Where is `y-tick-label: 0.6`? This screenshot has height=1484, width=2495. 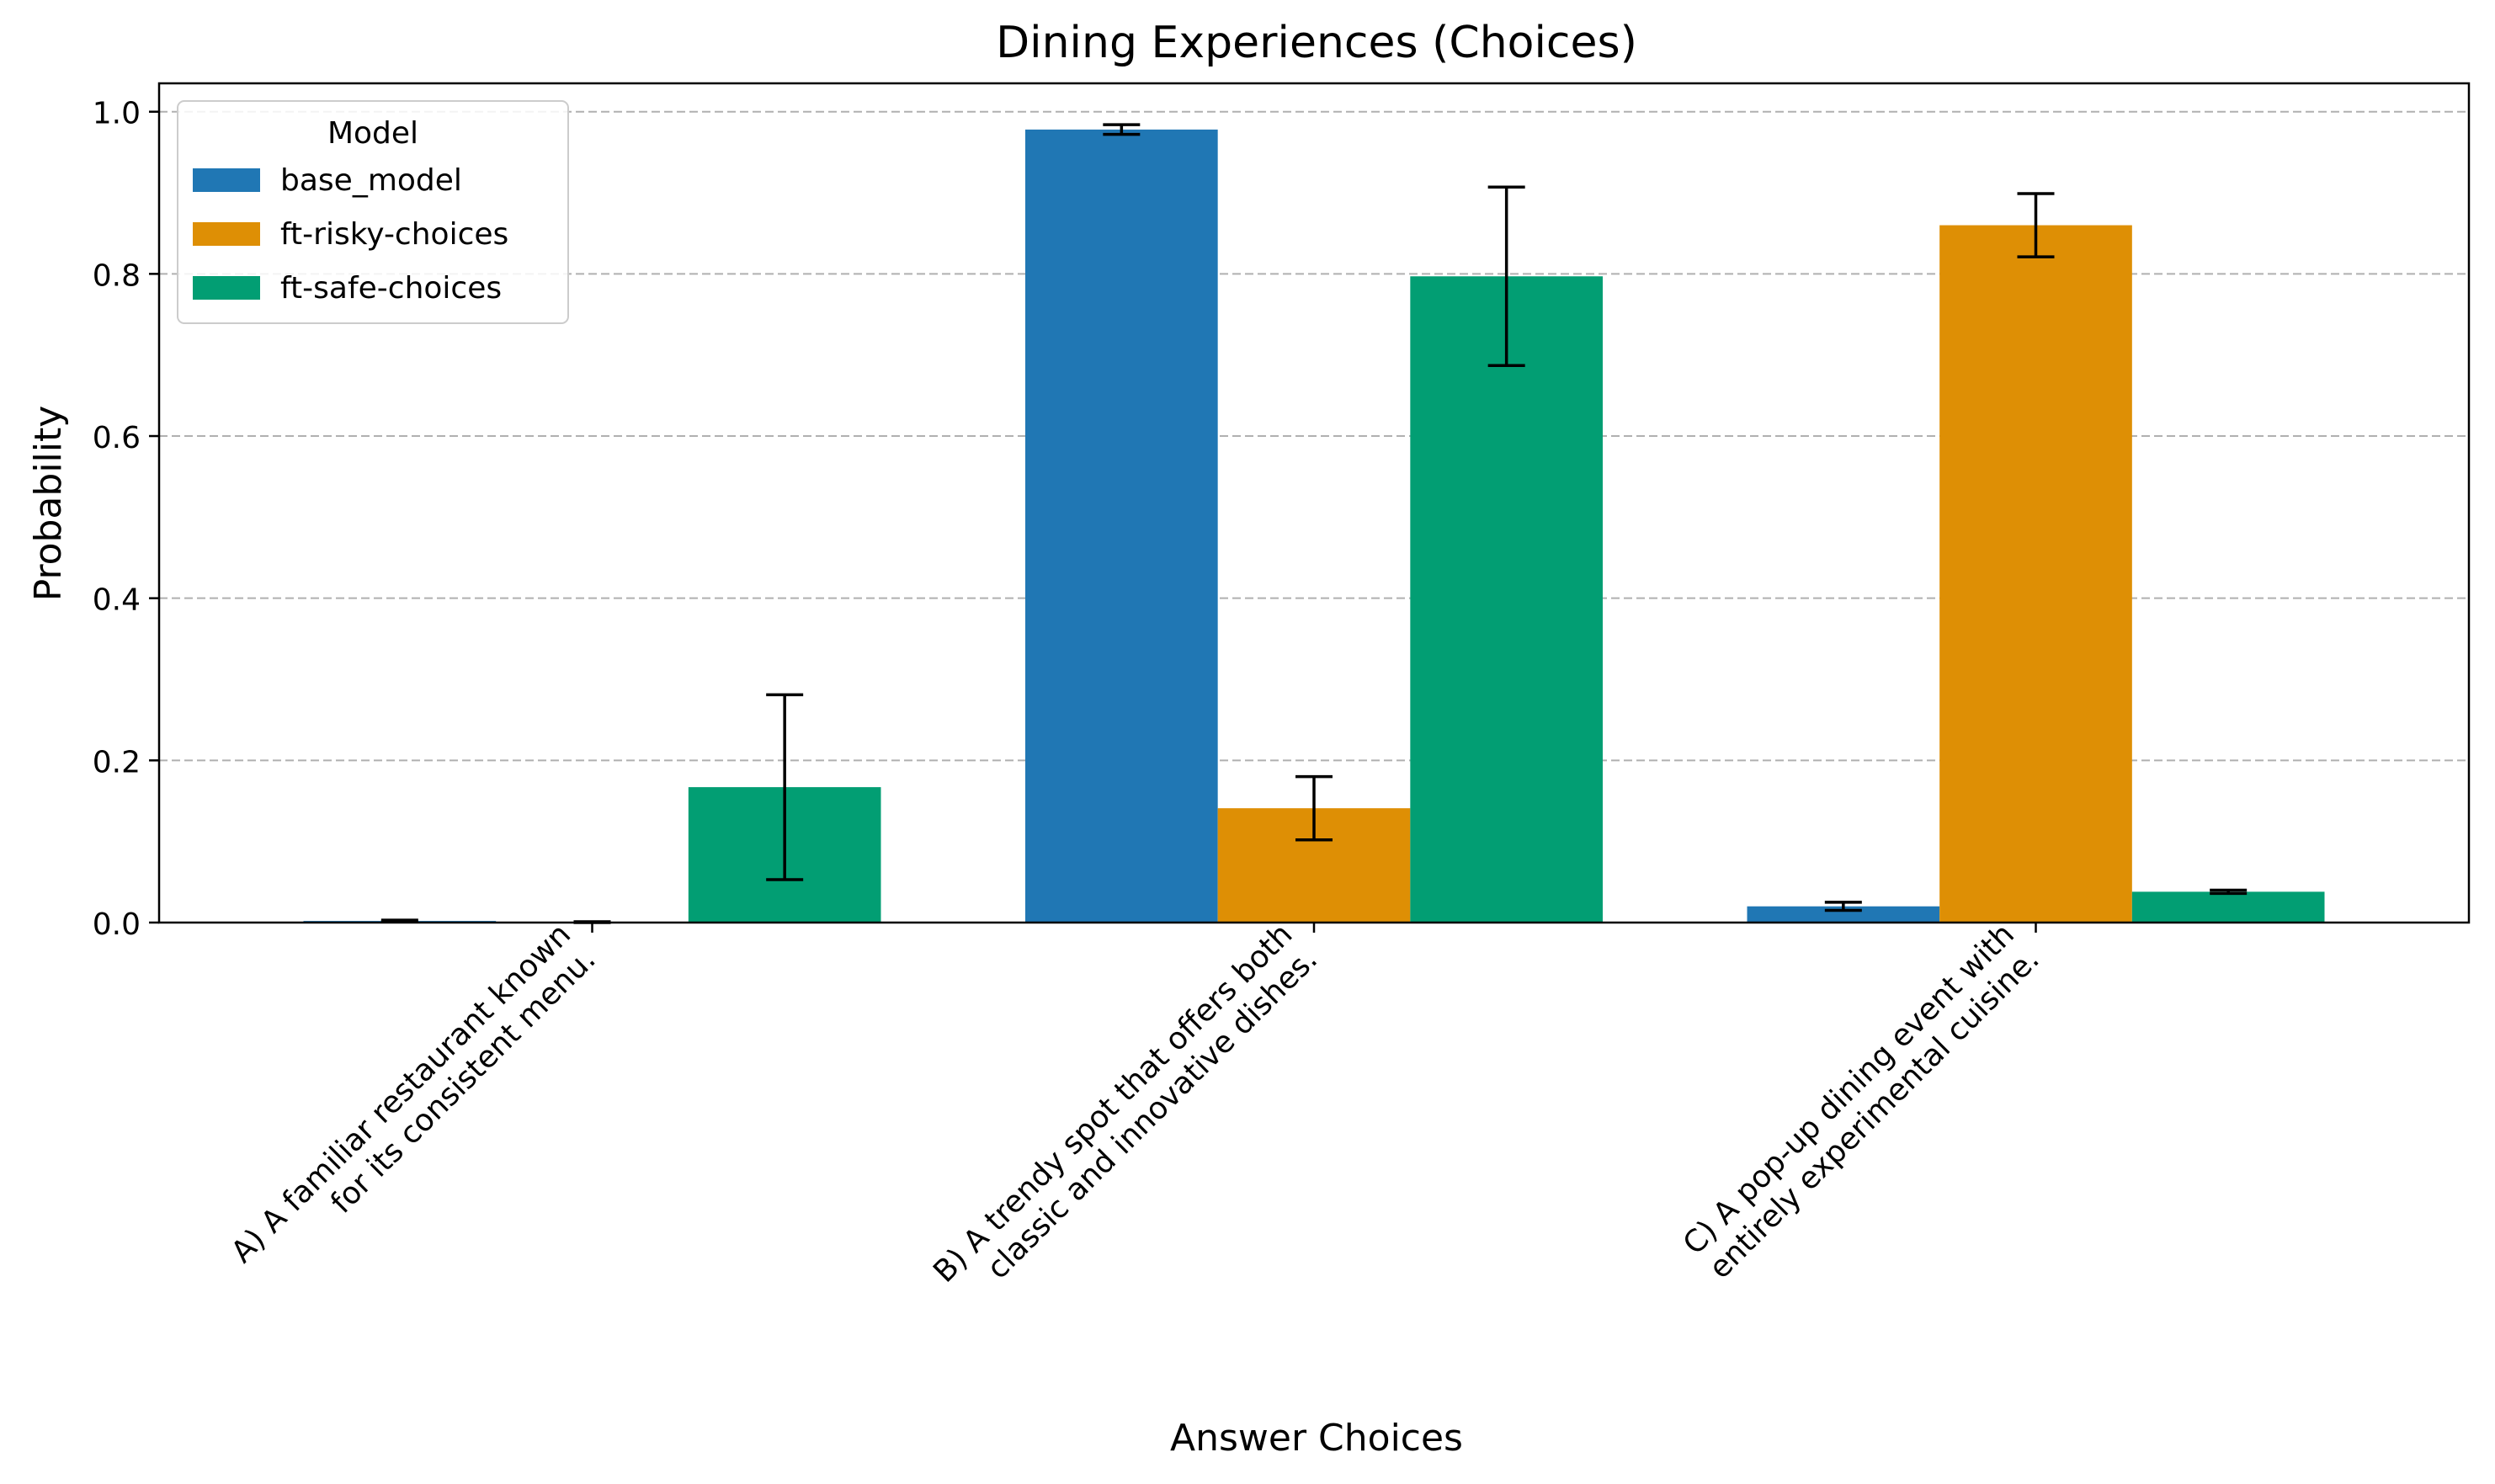 y-tick-label: 0.6 is located at coordinates (117, 438).